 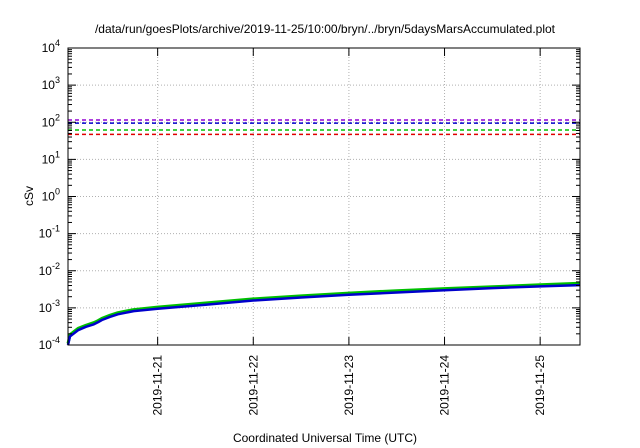 I want to click on series-lines, so click(x=323, y=313).